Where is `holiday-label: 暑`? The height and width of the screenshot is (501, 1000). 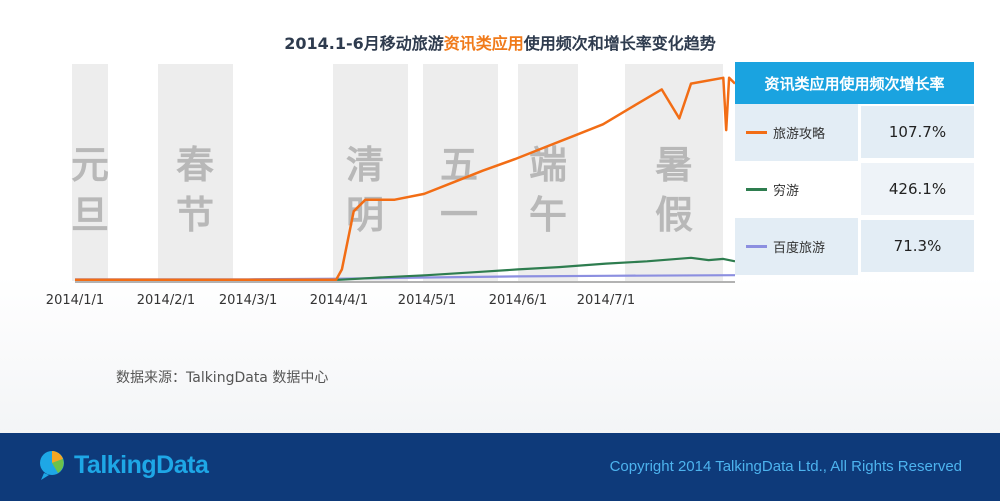 holiday-label: 暑 is located at coordinates (674, 165).